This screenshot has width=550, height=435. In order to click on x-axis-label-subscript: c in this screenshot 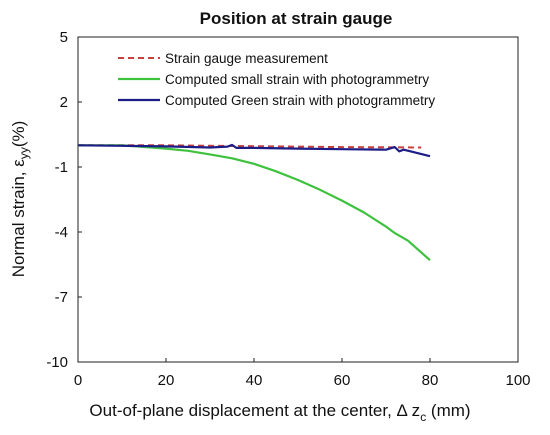, I will do `click(423, 417)`.